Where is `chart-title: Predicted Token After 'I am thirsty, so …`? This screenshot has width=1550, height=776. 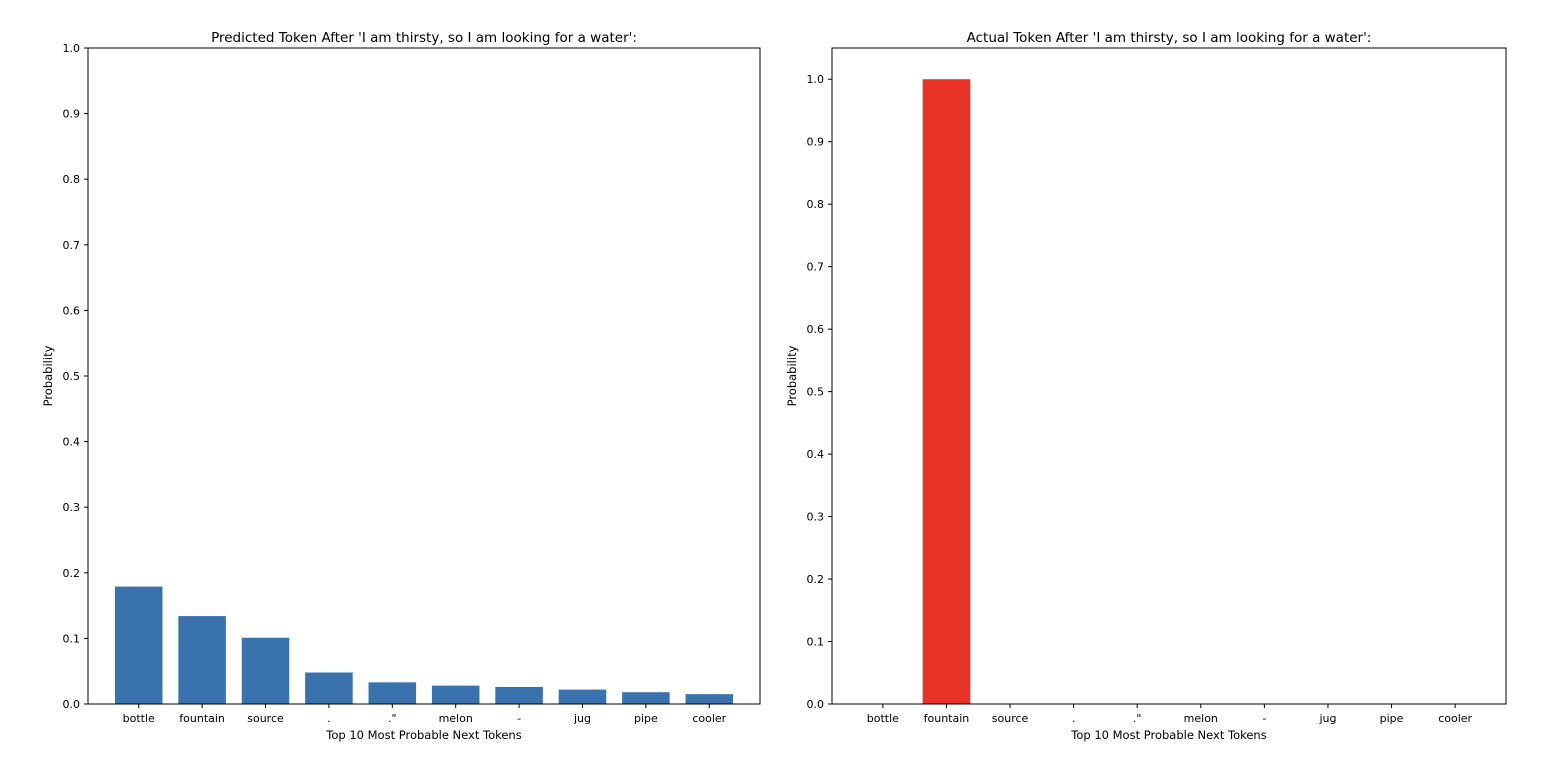
chart-title: Predicted Token After 'I am thirsty, so … is located at coordinates (424, 38).